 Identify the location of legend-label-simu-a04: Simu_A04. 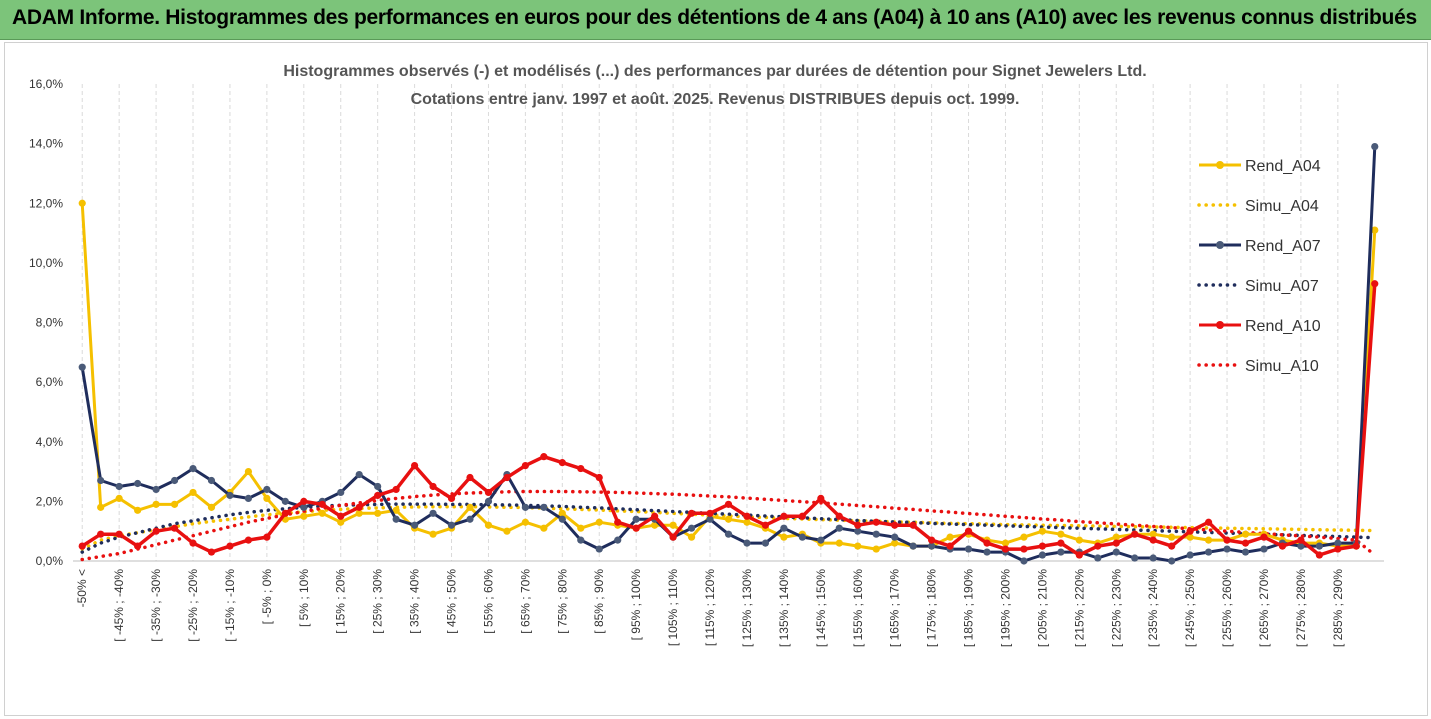
(1282, 206).